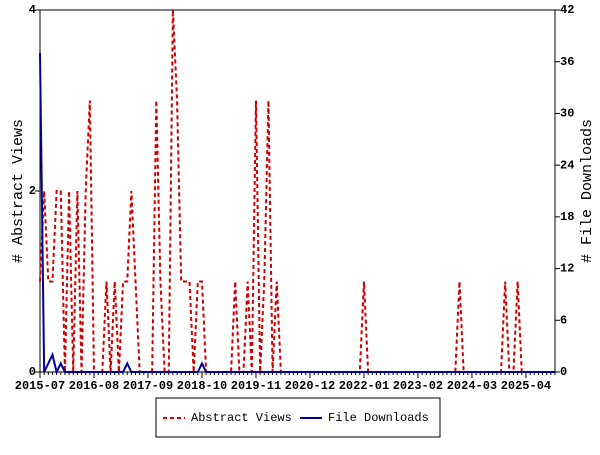 The width and height of the screenshot is (600, 455). Describe the element at coordinates (310, 386) in the screenshot. I see `x-tick-label: 2020-12` at that location.